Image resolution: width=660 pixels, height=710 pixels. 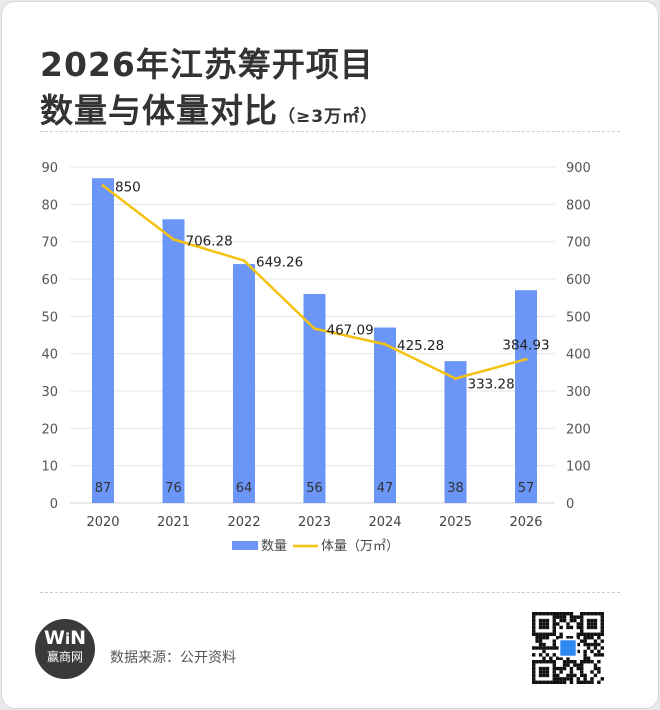 I want to click on line-label: 333.28, so click(x=491, y=385).